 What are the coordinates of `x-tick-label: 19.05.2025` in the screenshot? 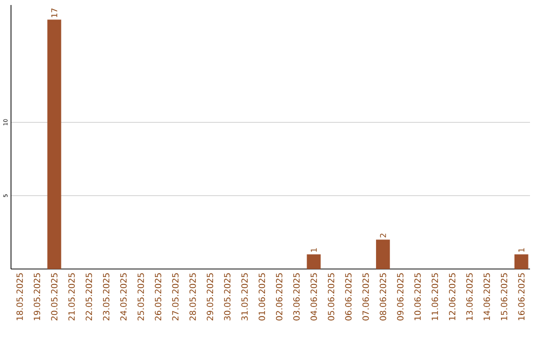 It's located at (37, 296).